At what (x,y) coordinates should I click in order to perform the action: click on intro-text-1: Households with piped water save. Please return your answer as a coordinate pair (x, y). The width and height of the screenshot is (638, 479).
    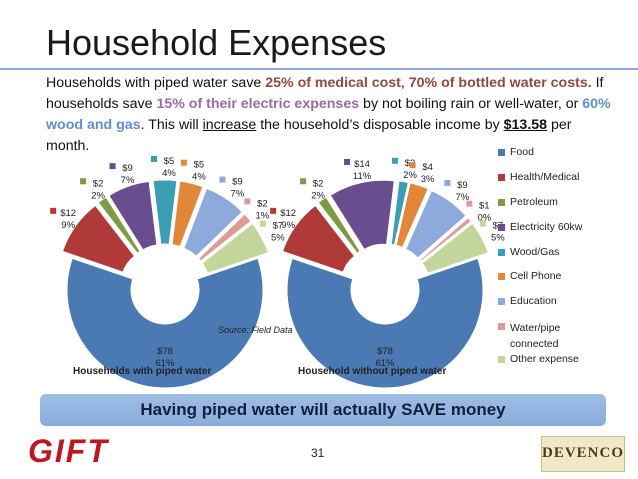
    Looking at the image, I should click on (156, 83).